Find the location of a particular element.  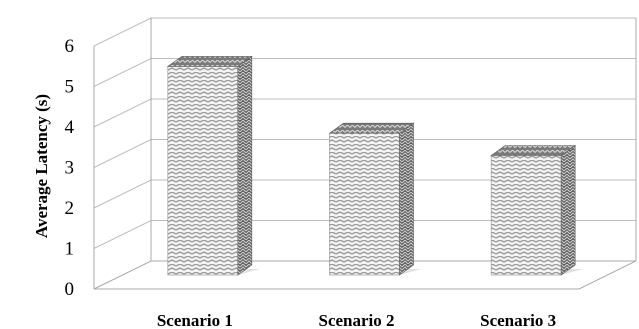

y-tick-label: 3 is located at coordinates (70, 168).